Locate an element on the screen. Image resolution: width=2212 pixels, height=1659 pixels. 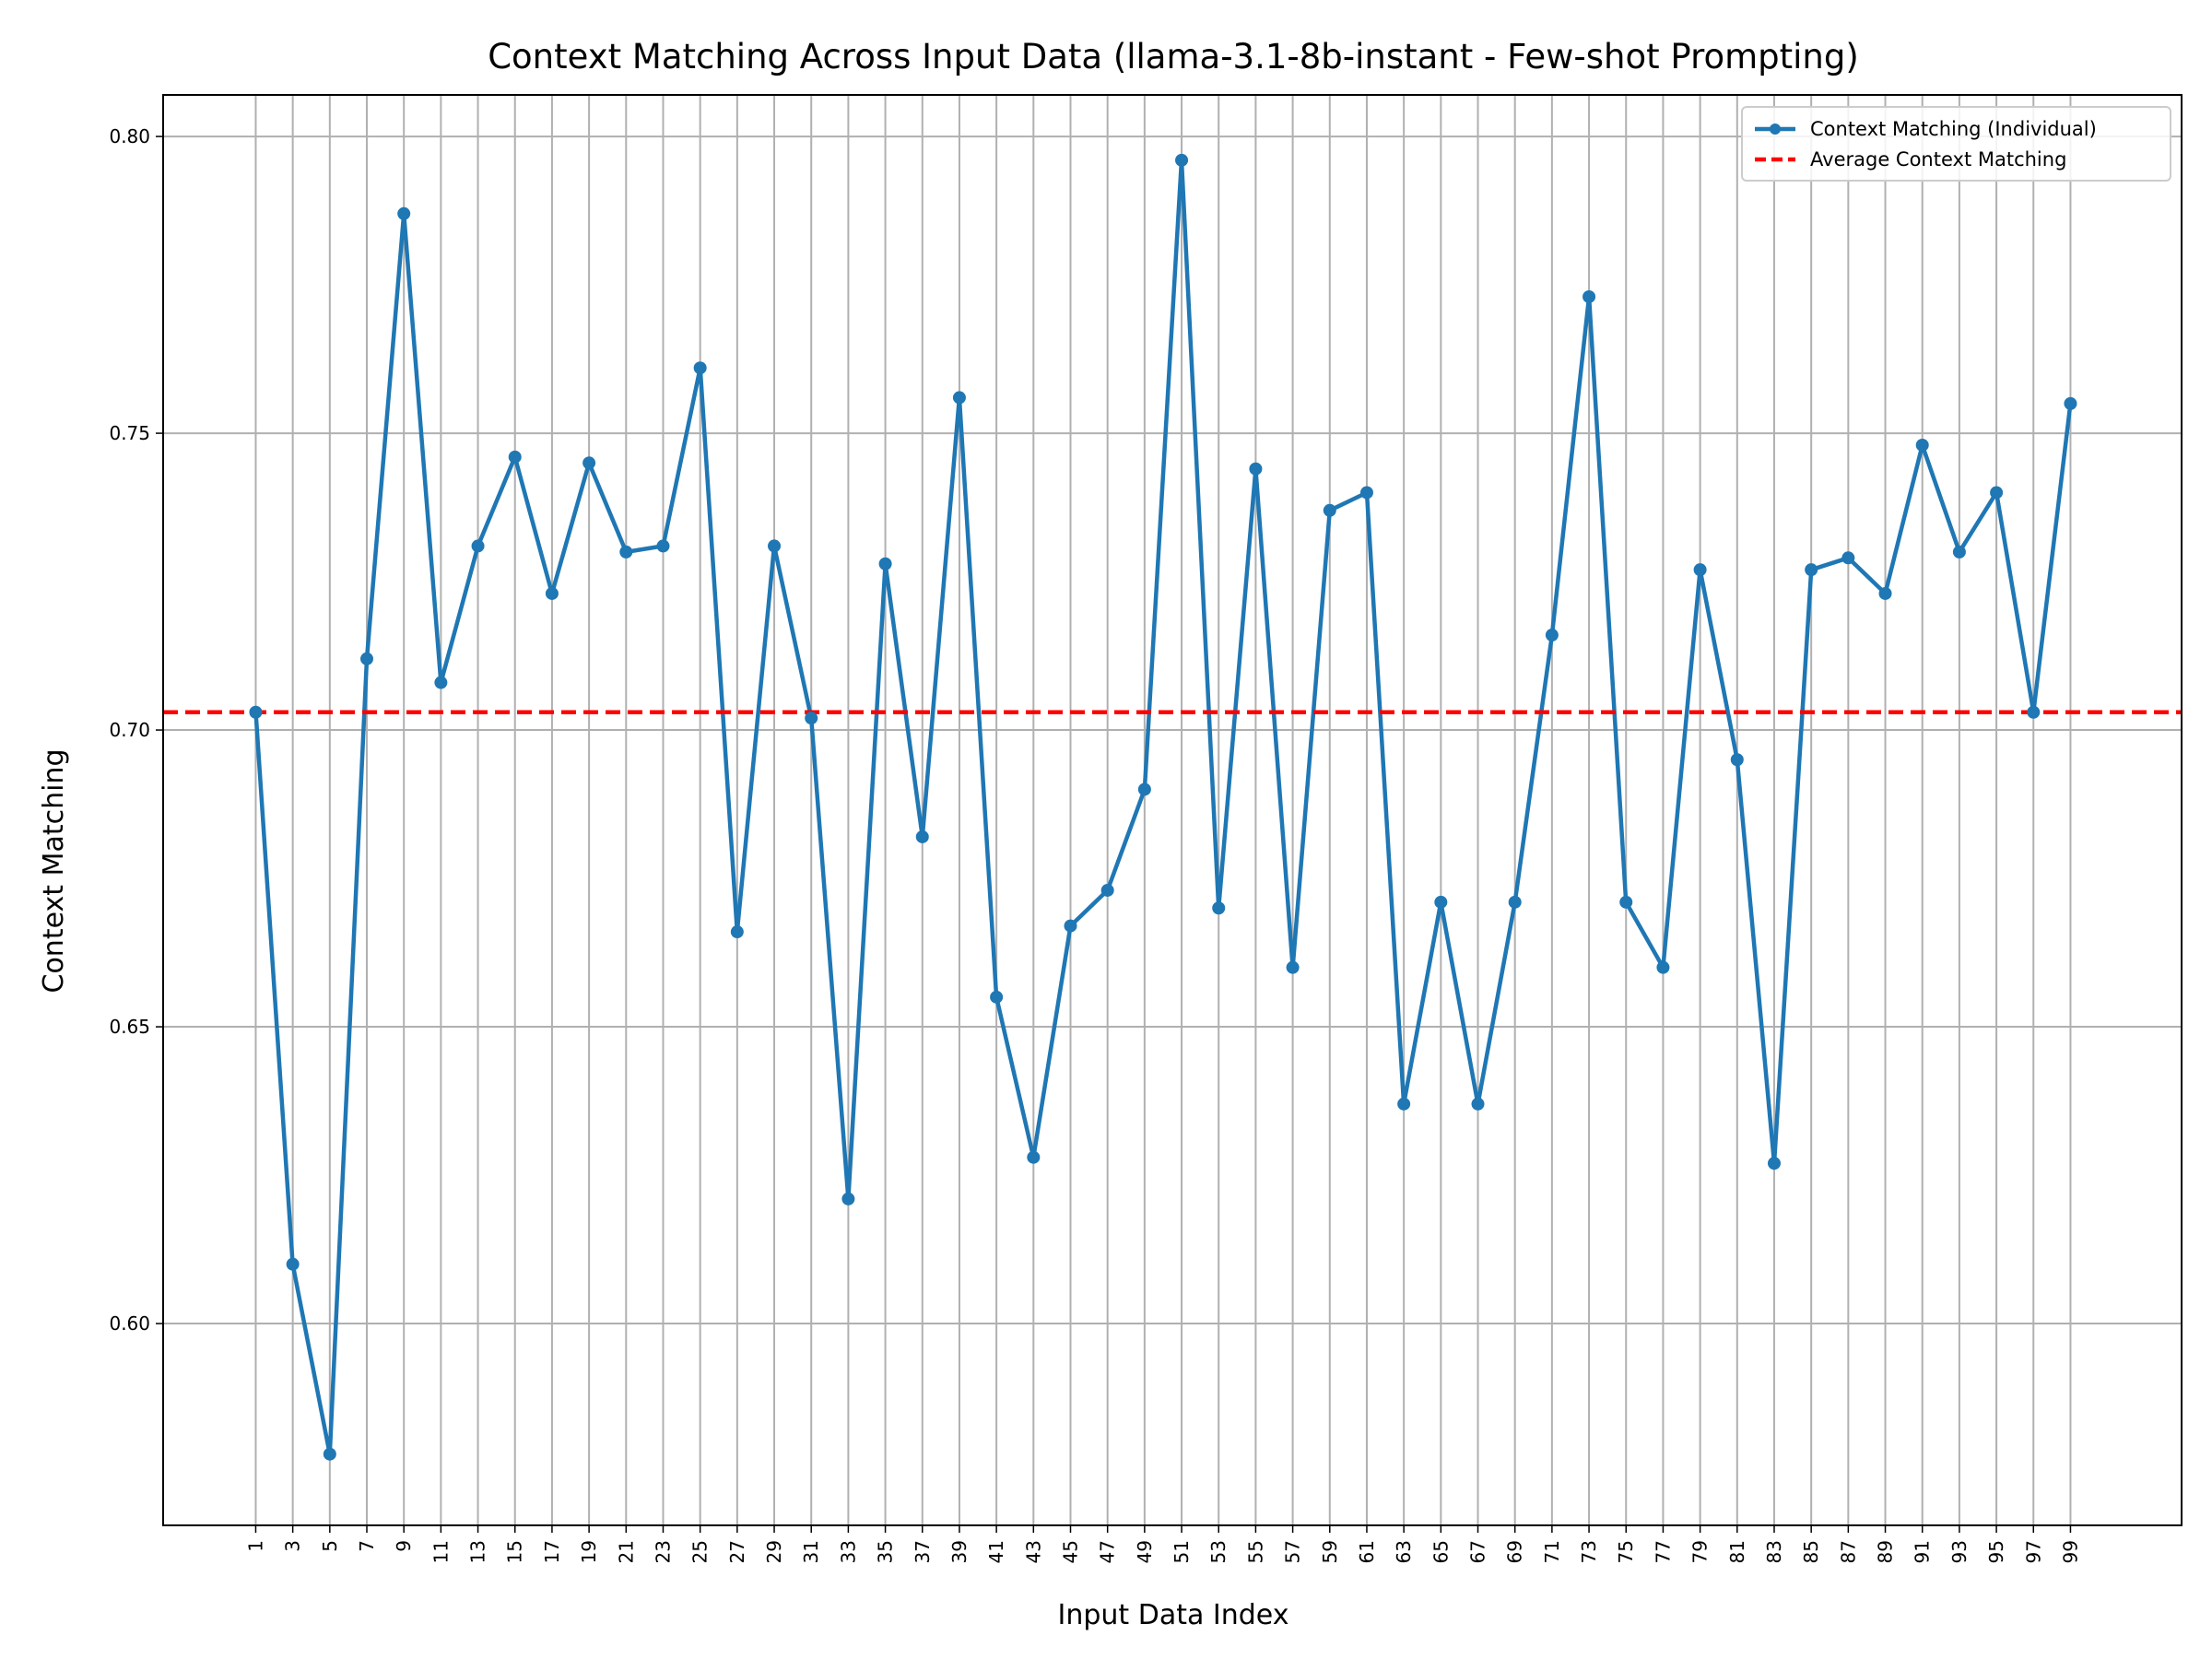
x-tick-label: 39 is located at coordinates (959, 1551).